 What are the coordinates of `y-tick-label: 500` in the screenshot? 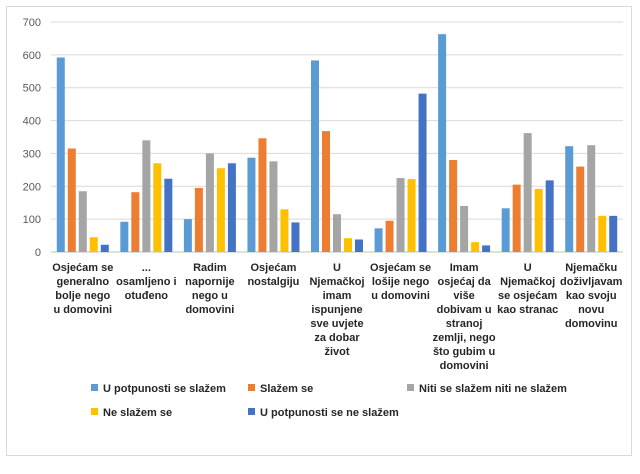 It's located at (32, 89).